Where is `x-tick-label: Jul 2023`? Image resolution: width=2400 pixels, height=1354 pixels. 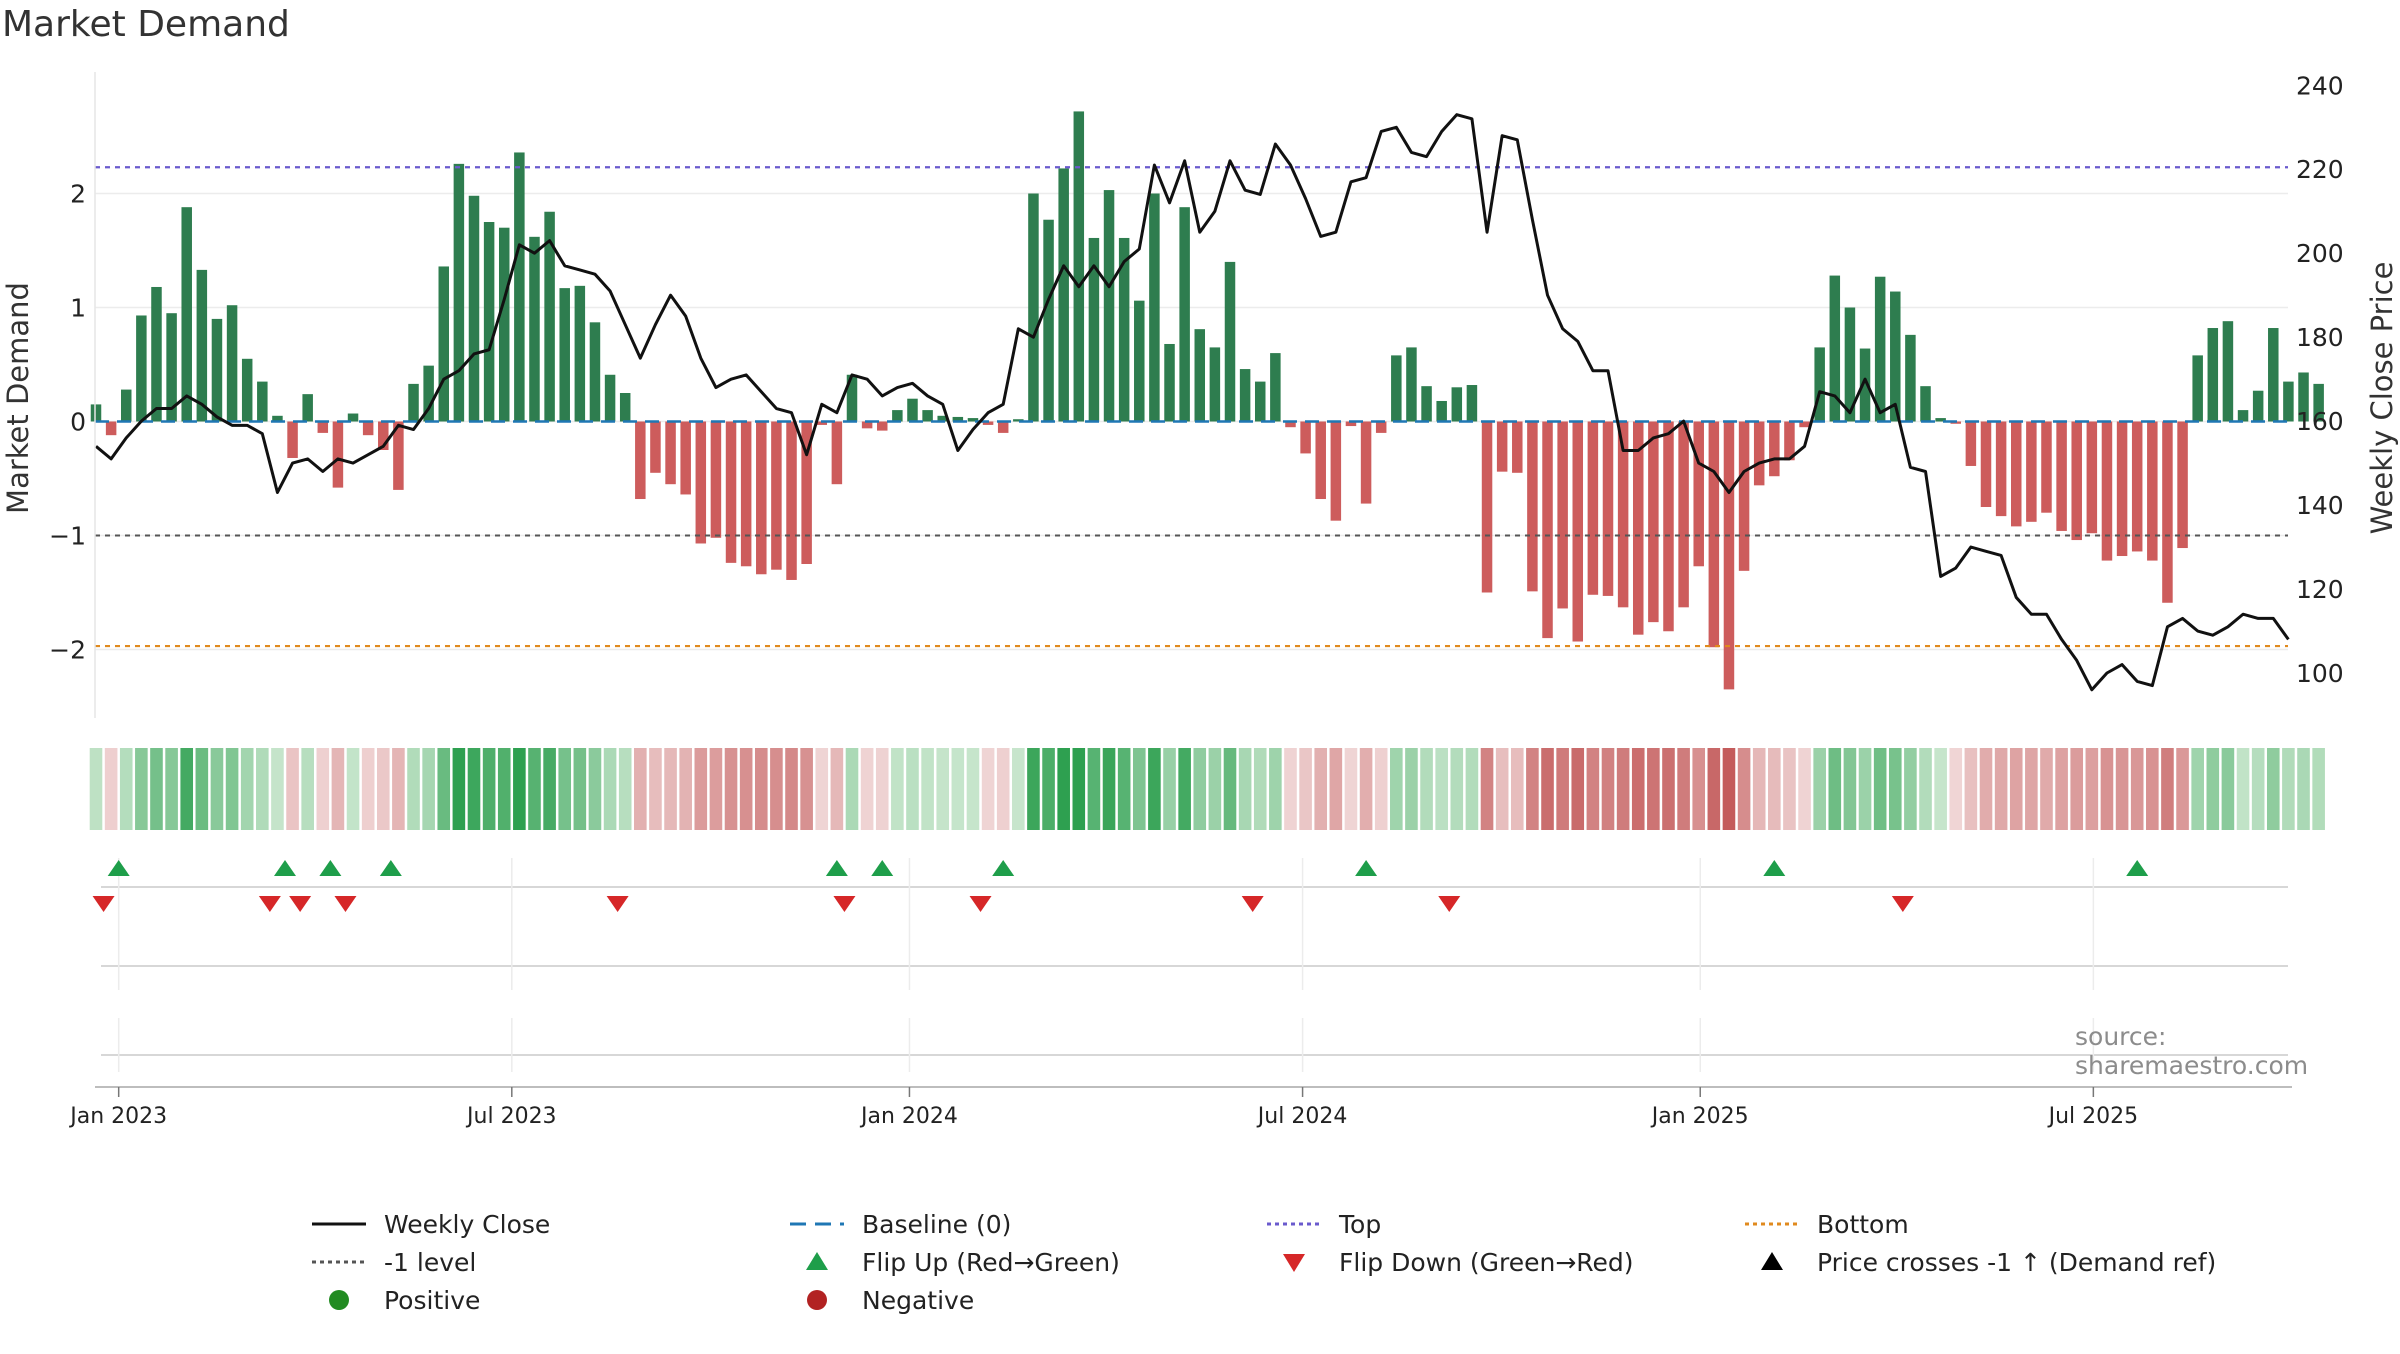
x-tick-label: Jul 2023 is located at coordinates (511, 1116).